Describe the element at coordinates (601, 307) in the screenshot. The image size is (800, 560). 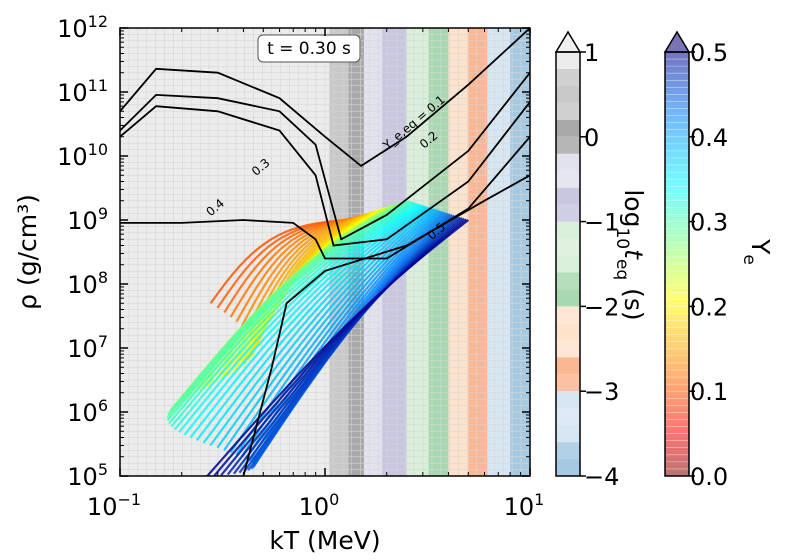
I see `teq-tick-label-3: −2` at that location.